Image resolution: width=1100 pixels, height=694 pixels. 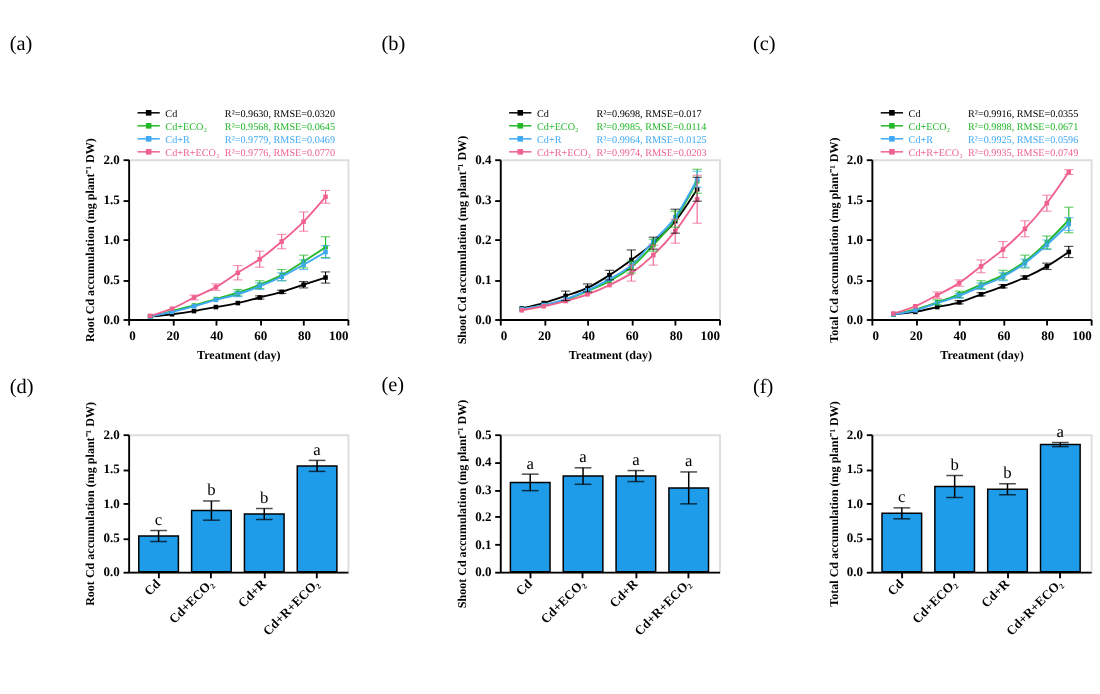 What do you see at coordinates (763, 387) in the screenshot?
I see `chart-title: (f)` at bounding box center [763, 387].